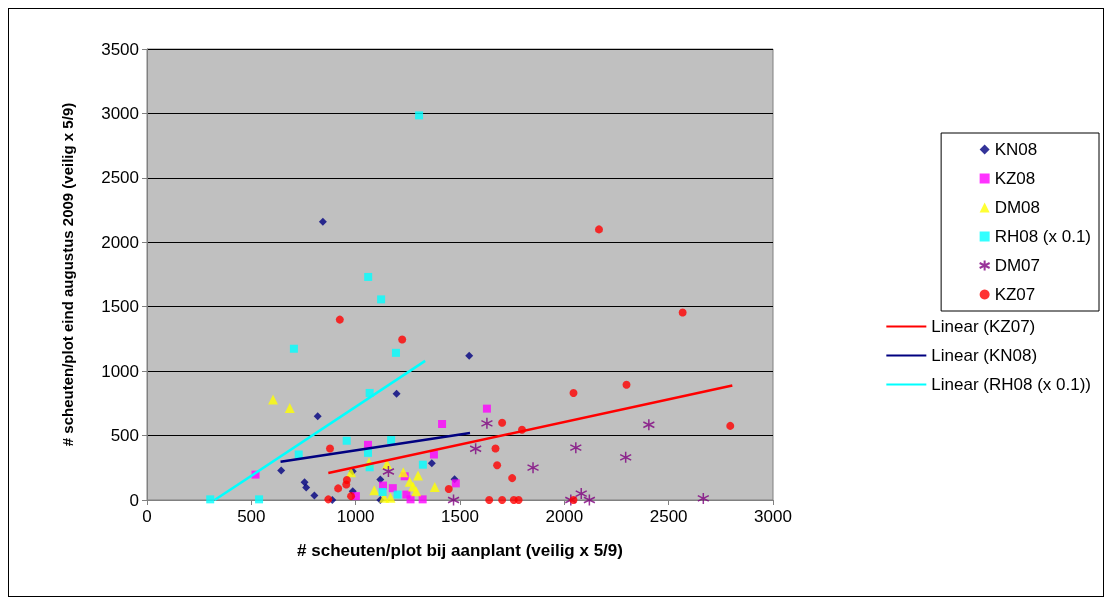 Image resolution: width=1112 pixels, height=605 pixels. Describe the element at coordinates (460, 516) in the screenshot. I see `x-tick-label: 1500` at that location.